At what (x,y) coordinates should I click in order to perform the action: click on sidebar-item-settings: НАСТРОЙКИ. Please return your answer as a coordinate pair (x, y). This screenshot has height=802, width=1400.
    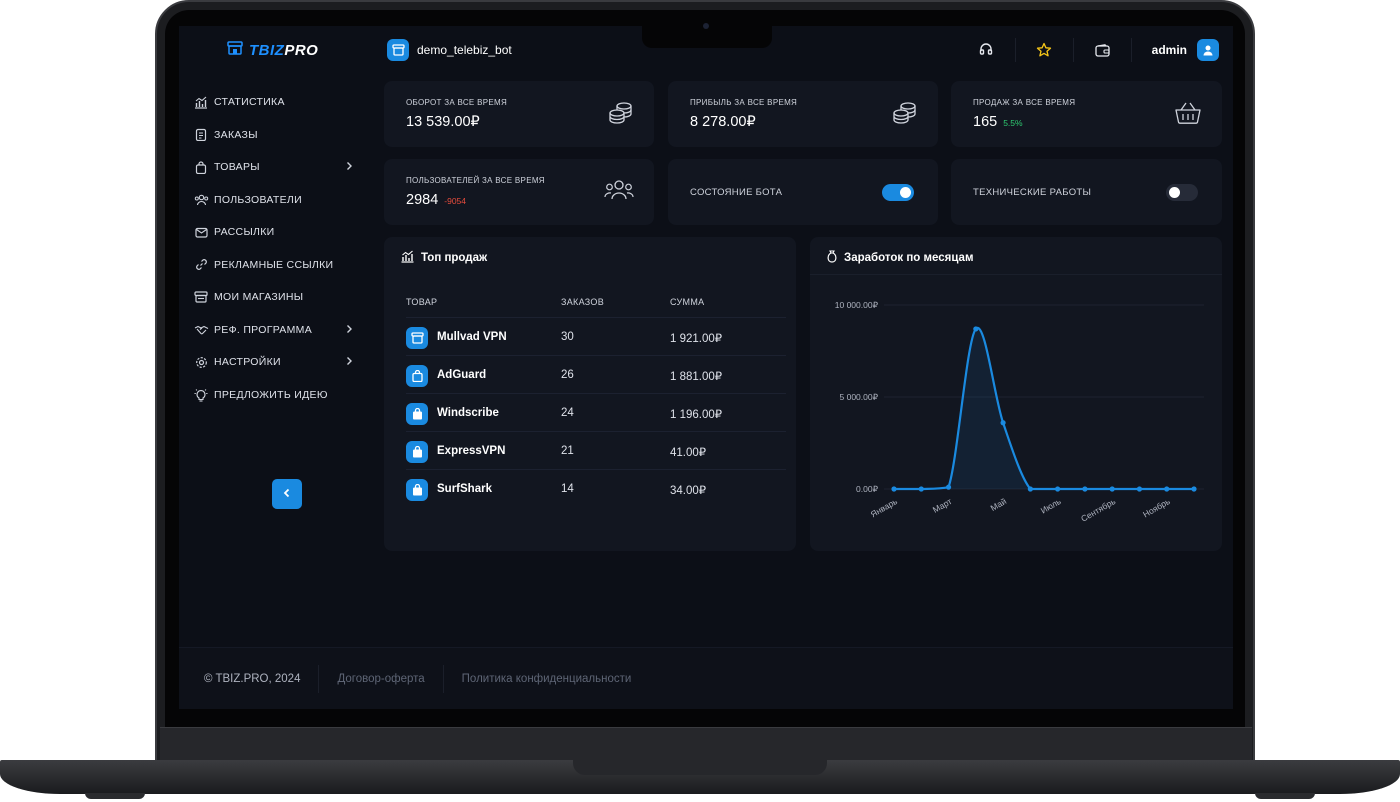
    Looking at the image, I should click on (273, 362).